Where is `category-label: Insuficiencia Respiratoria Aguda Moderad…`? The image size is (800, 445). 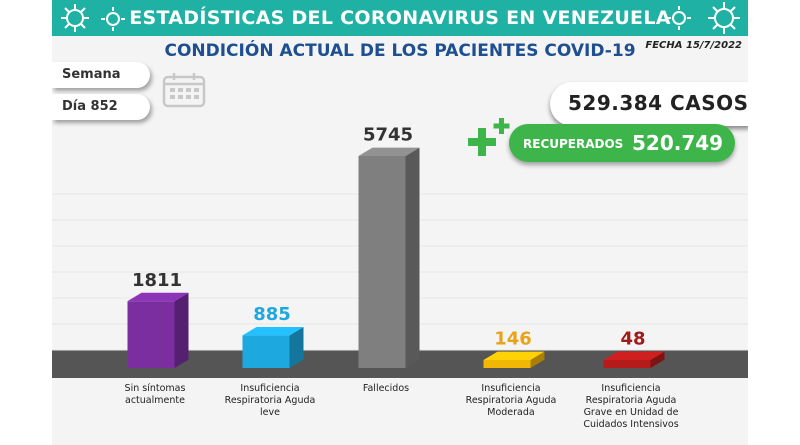 category-label: Insuficiencia Respiratoria Aguda Moderad… is located at coordinates (511, 400).